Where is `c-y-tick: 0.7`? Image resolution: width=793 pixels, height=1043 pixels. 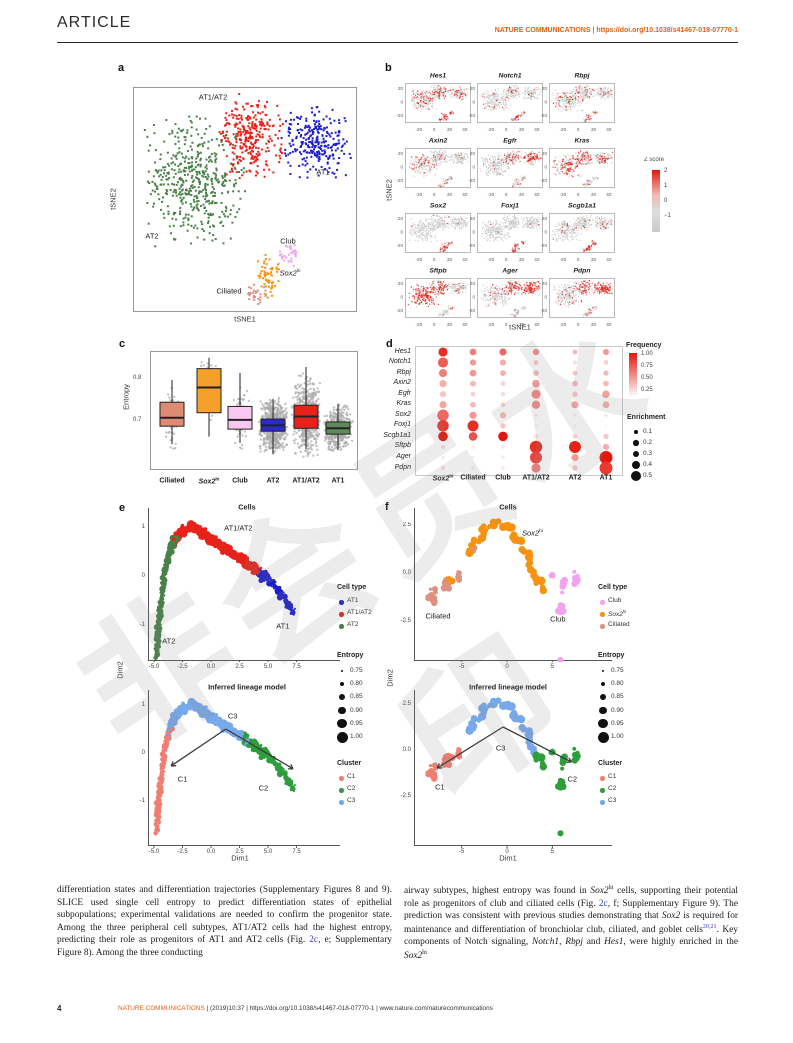
c-y-tick: 0.7 is located at coordinates (137, 420).